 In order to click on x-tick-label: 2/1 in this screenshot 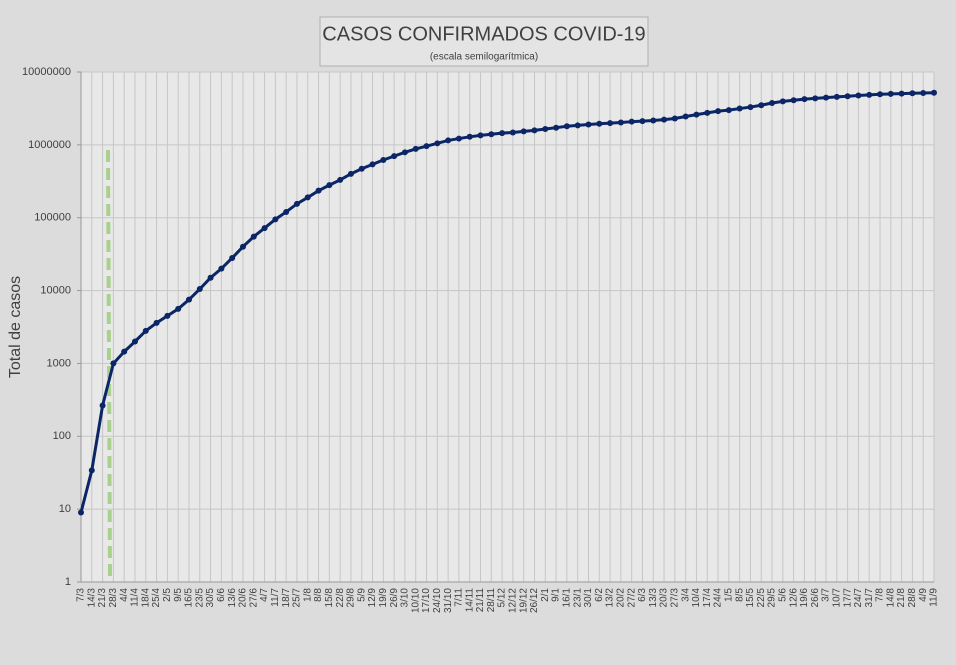, I will do `click(545, 595)`.